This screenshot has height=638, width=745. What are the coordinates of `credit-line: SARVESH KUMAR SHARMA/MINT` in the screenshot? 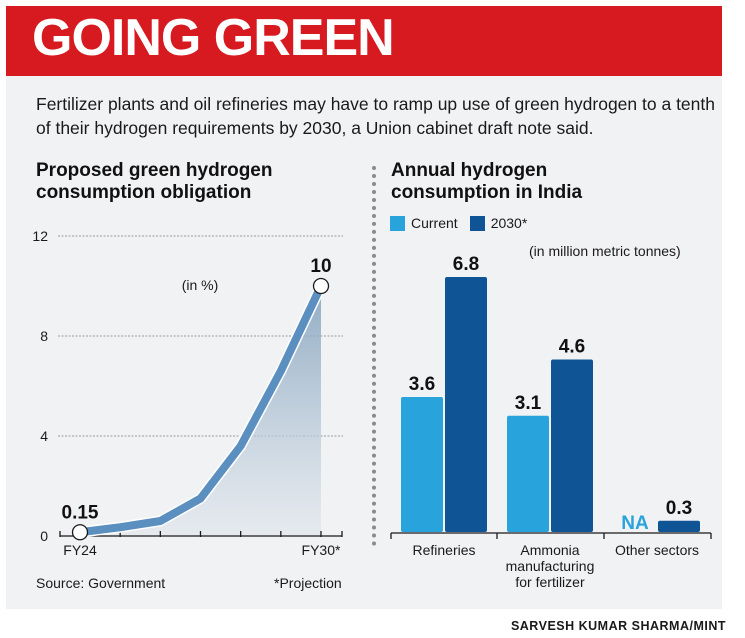 It's located at (618, 626).